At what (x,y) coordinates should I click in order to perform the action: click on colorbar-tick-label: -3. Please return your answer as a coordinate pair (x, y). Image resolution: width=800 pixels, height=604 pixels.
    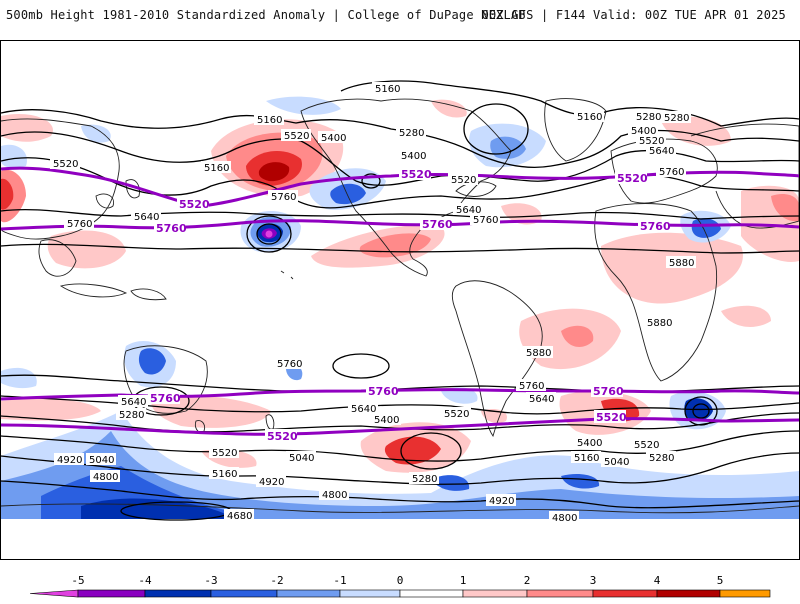
    Looking at the image, I should click on (211, 580).